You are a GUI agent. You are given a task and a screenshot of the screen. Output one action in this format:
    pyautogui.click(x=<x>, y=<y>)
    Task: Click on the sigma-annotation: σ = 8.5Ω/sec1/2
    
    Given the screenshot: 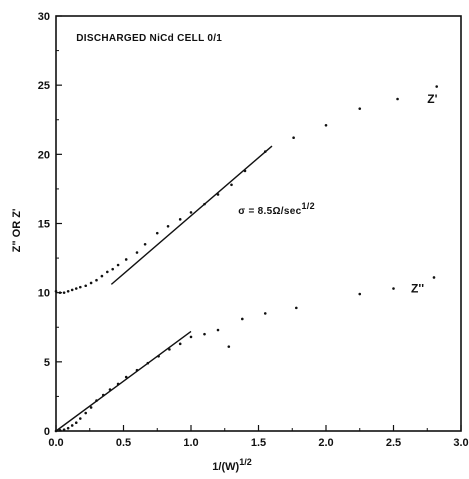 What is the action you would take?
    pyautogui.click(x=276, y=209)
    